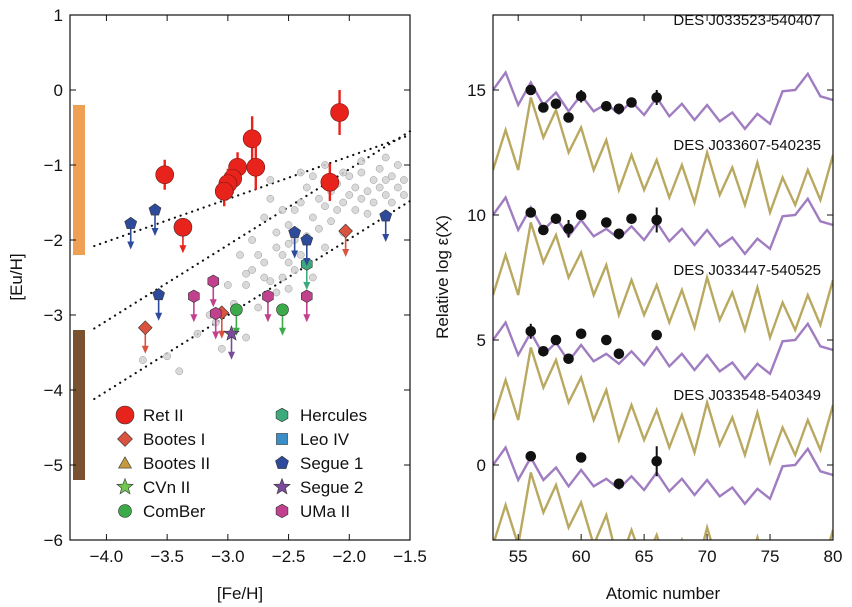 The image size is (852, 607). What do you see at coordinates (481, 465) in the screenshot?
I see `y-tick-label: 0` at bounding box center [481, 465].